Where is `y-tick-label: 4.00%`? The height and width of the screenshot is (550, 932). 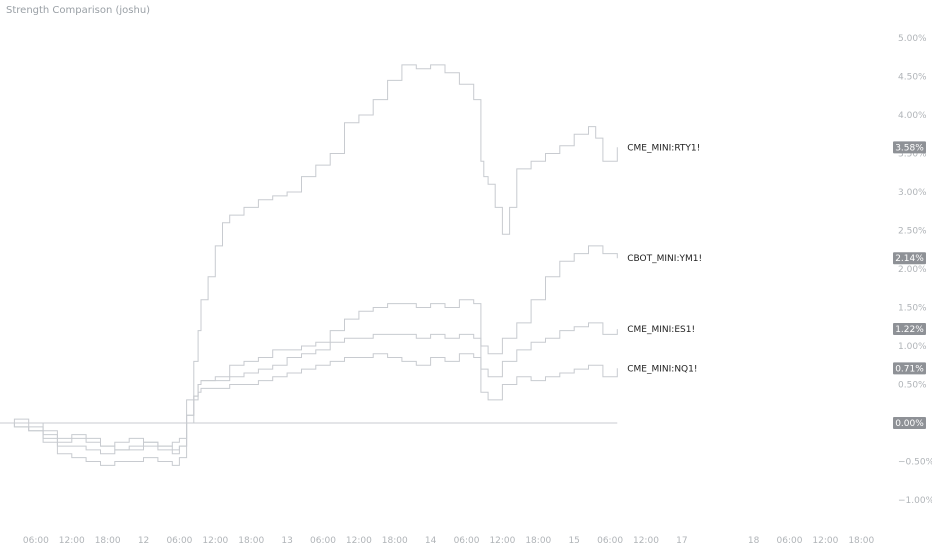 y-tick-label: 4.00% is located at coordinates (912, 116).